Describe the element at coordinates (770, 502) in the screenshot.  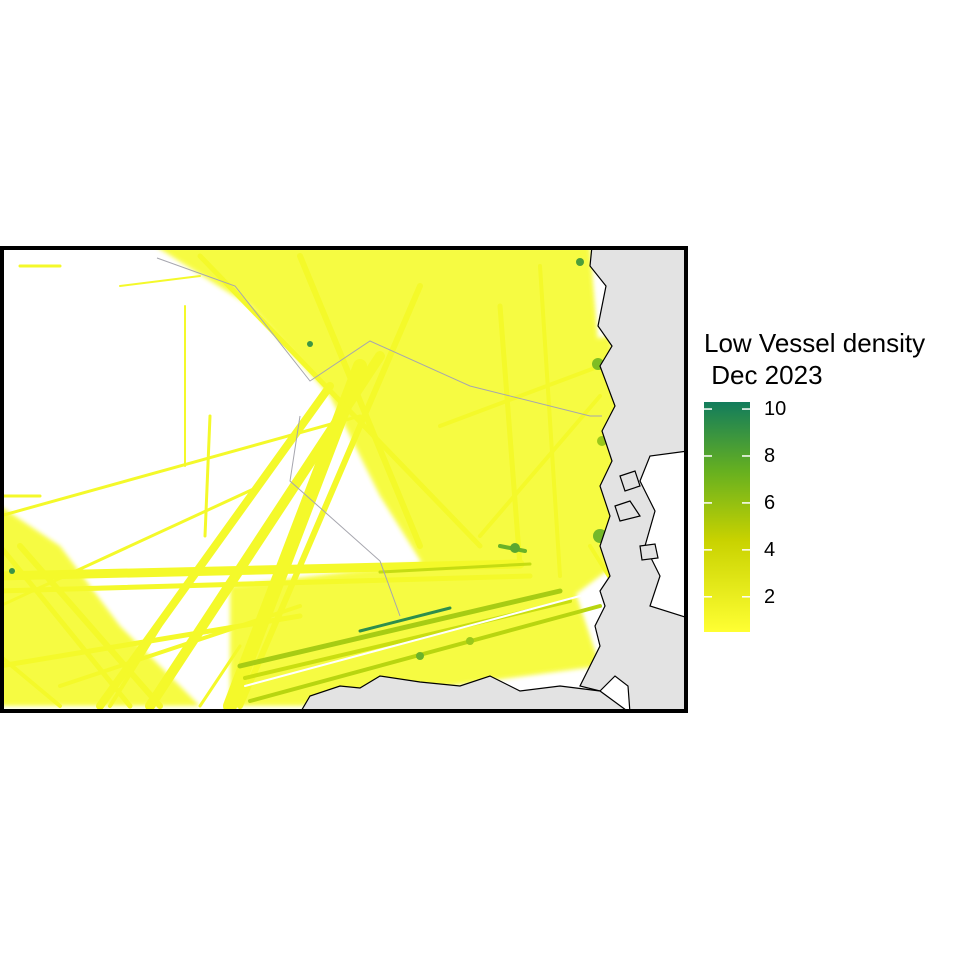
I see `colorbar-tick-label: 6` at that location.